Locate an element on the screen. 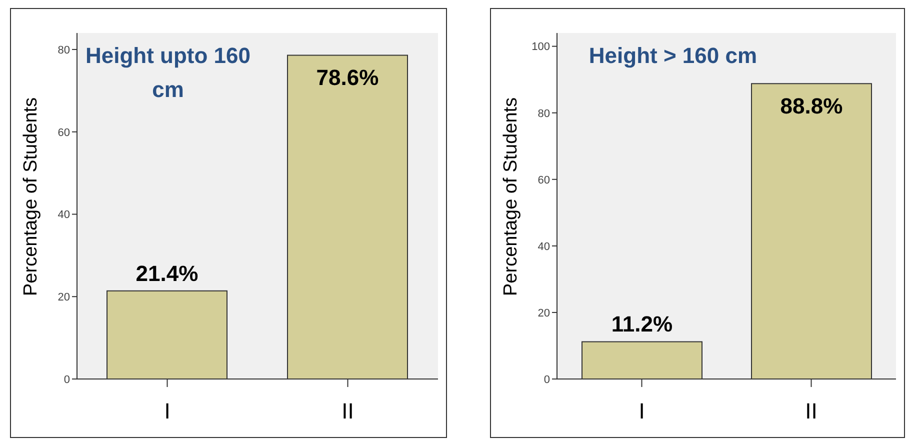 The height and width of the screenshot is (448, 915). text: Height upto 160 cm is located at coordinates (168, 73).